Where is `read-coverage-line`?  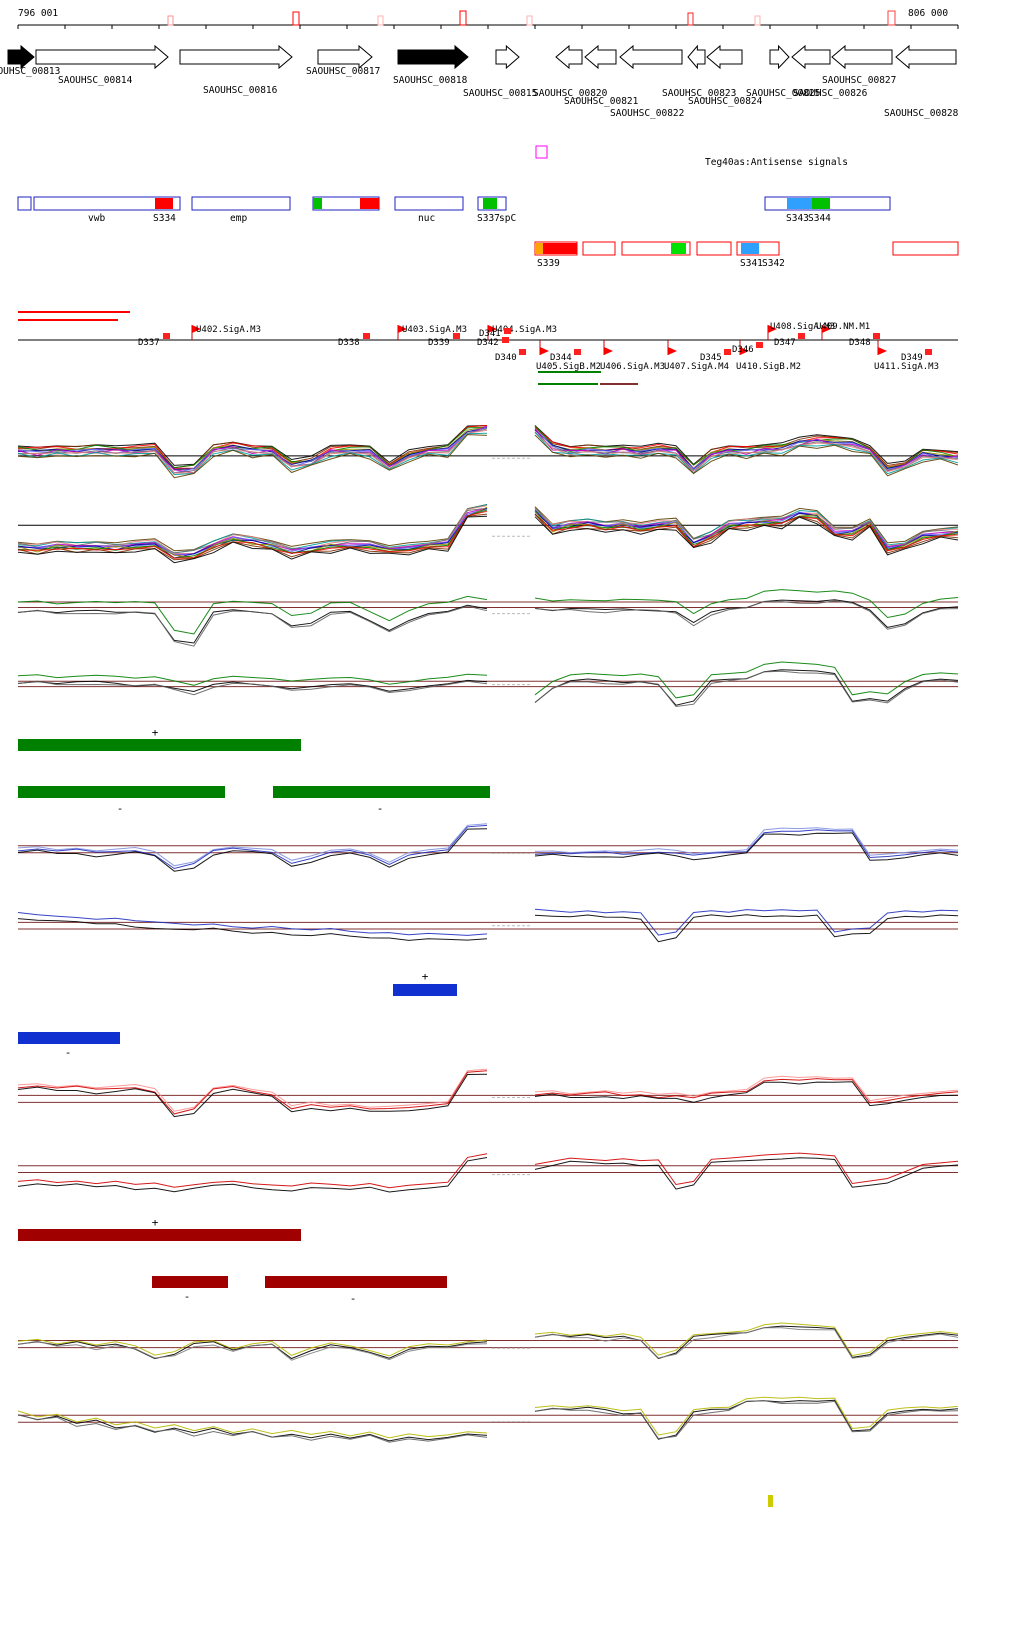
read-coverage-line is located at coordinates (68, 320).